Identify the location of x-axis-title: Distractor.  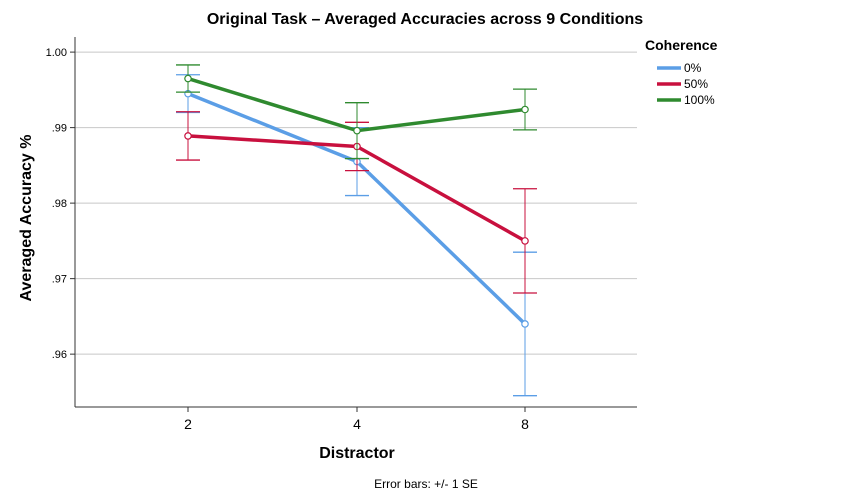
(357, 453).